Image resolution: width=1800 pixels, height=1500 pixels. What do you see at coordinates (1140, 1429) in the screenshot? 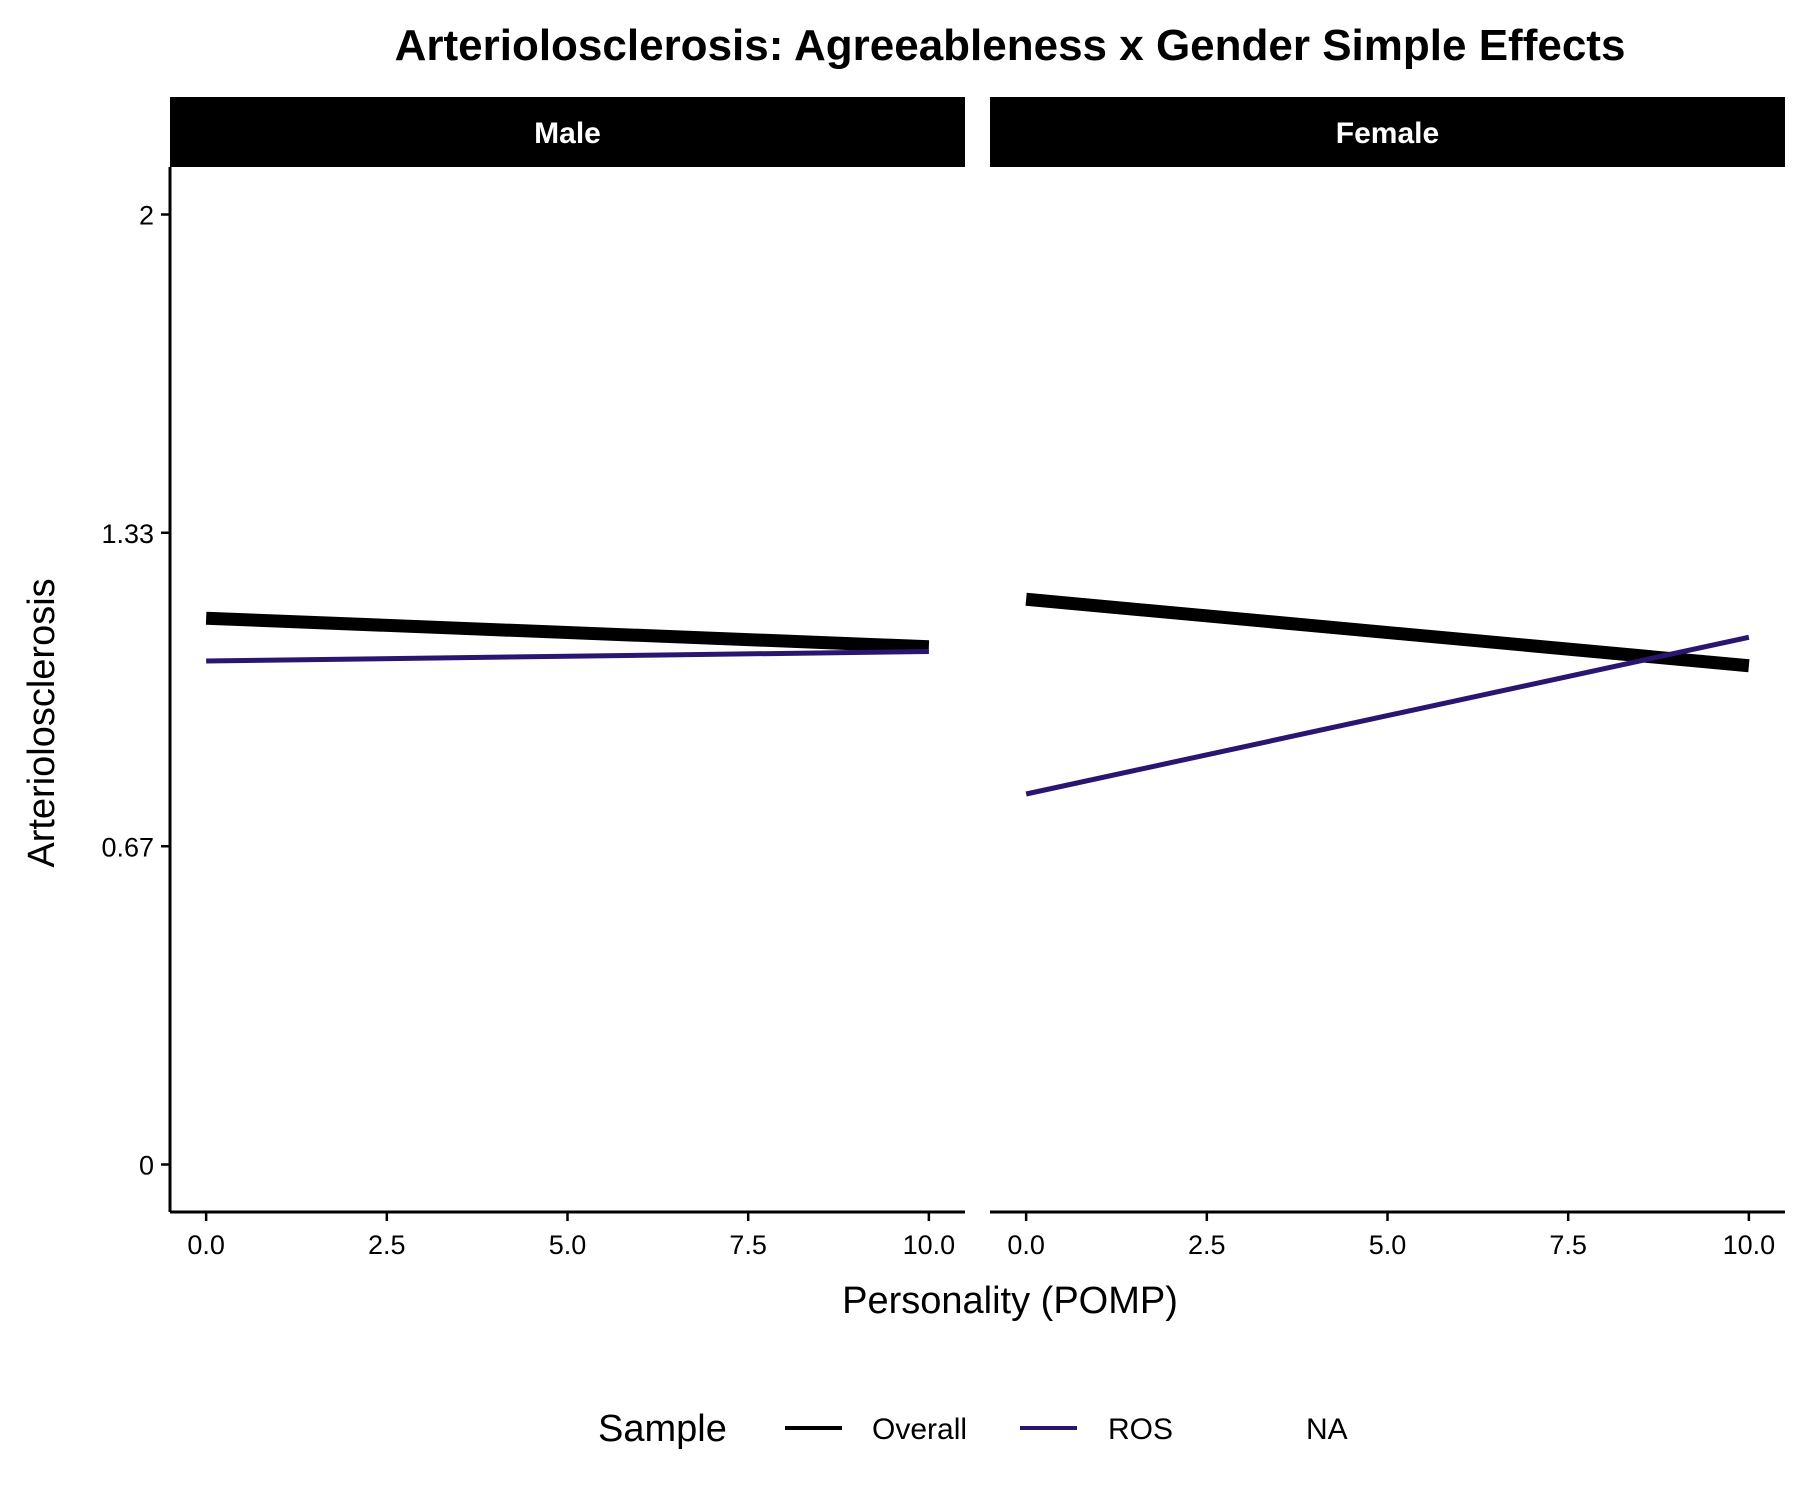
I see `legend-label-ros: ROS` at bounding box center [1140, 1429].